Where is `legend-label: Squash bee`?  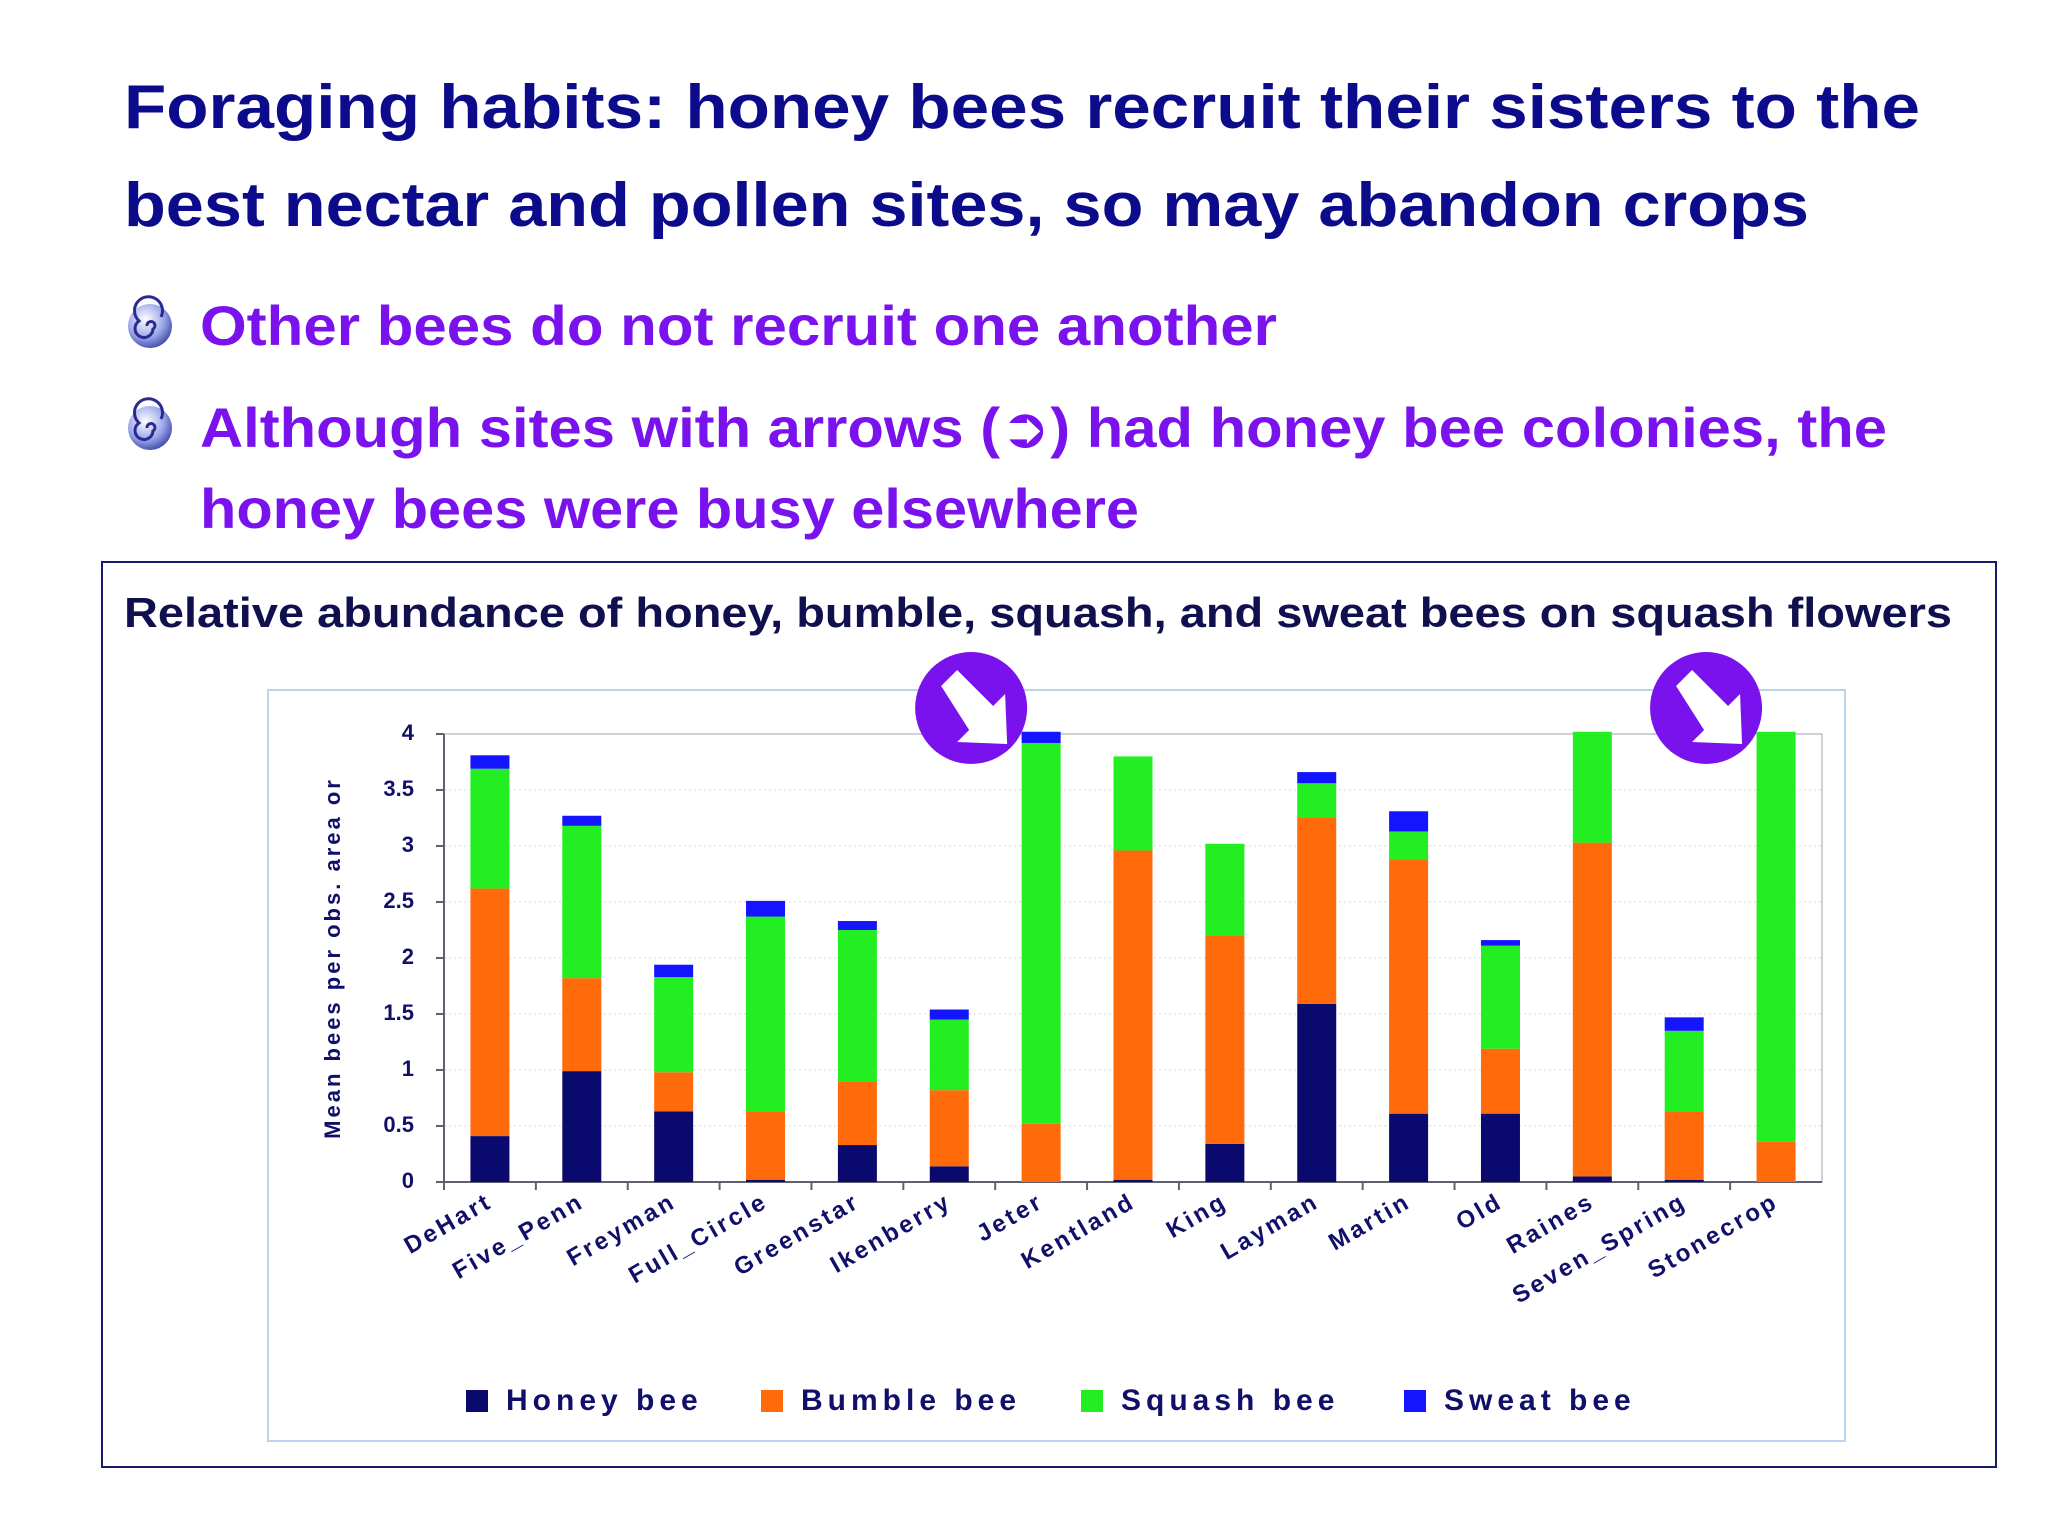
legend-label: Squash bee is located at coordinates (1230, 1400).